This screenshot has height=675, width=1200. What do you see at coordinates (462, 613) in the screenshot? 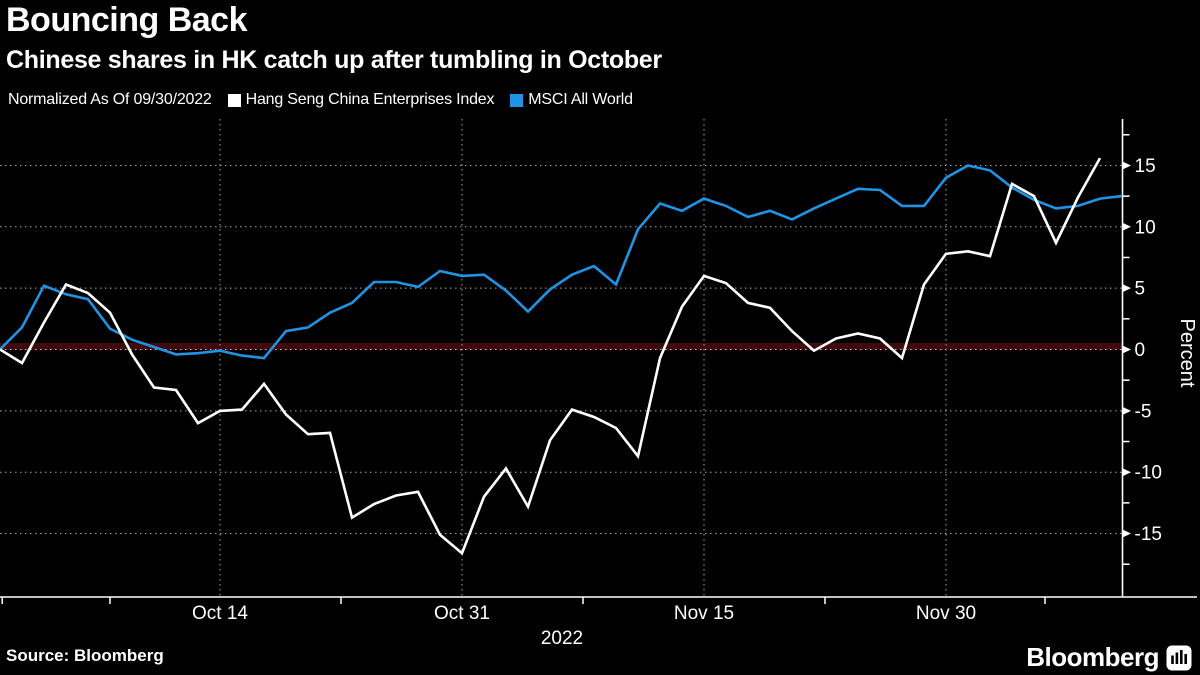
I see `x-tick-label: Oct 31` at bounding box center [462, 613].